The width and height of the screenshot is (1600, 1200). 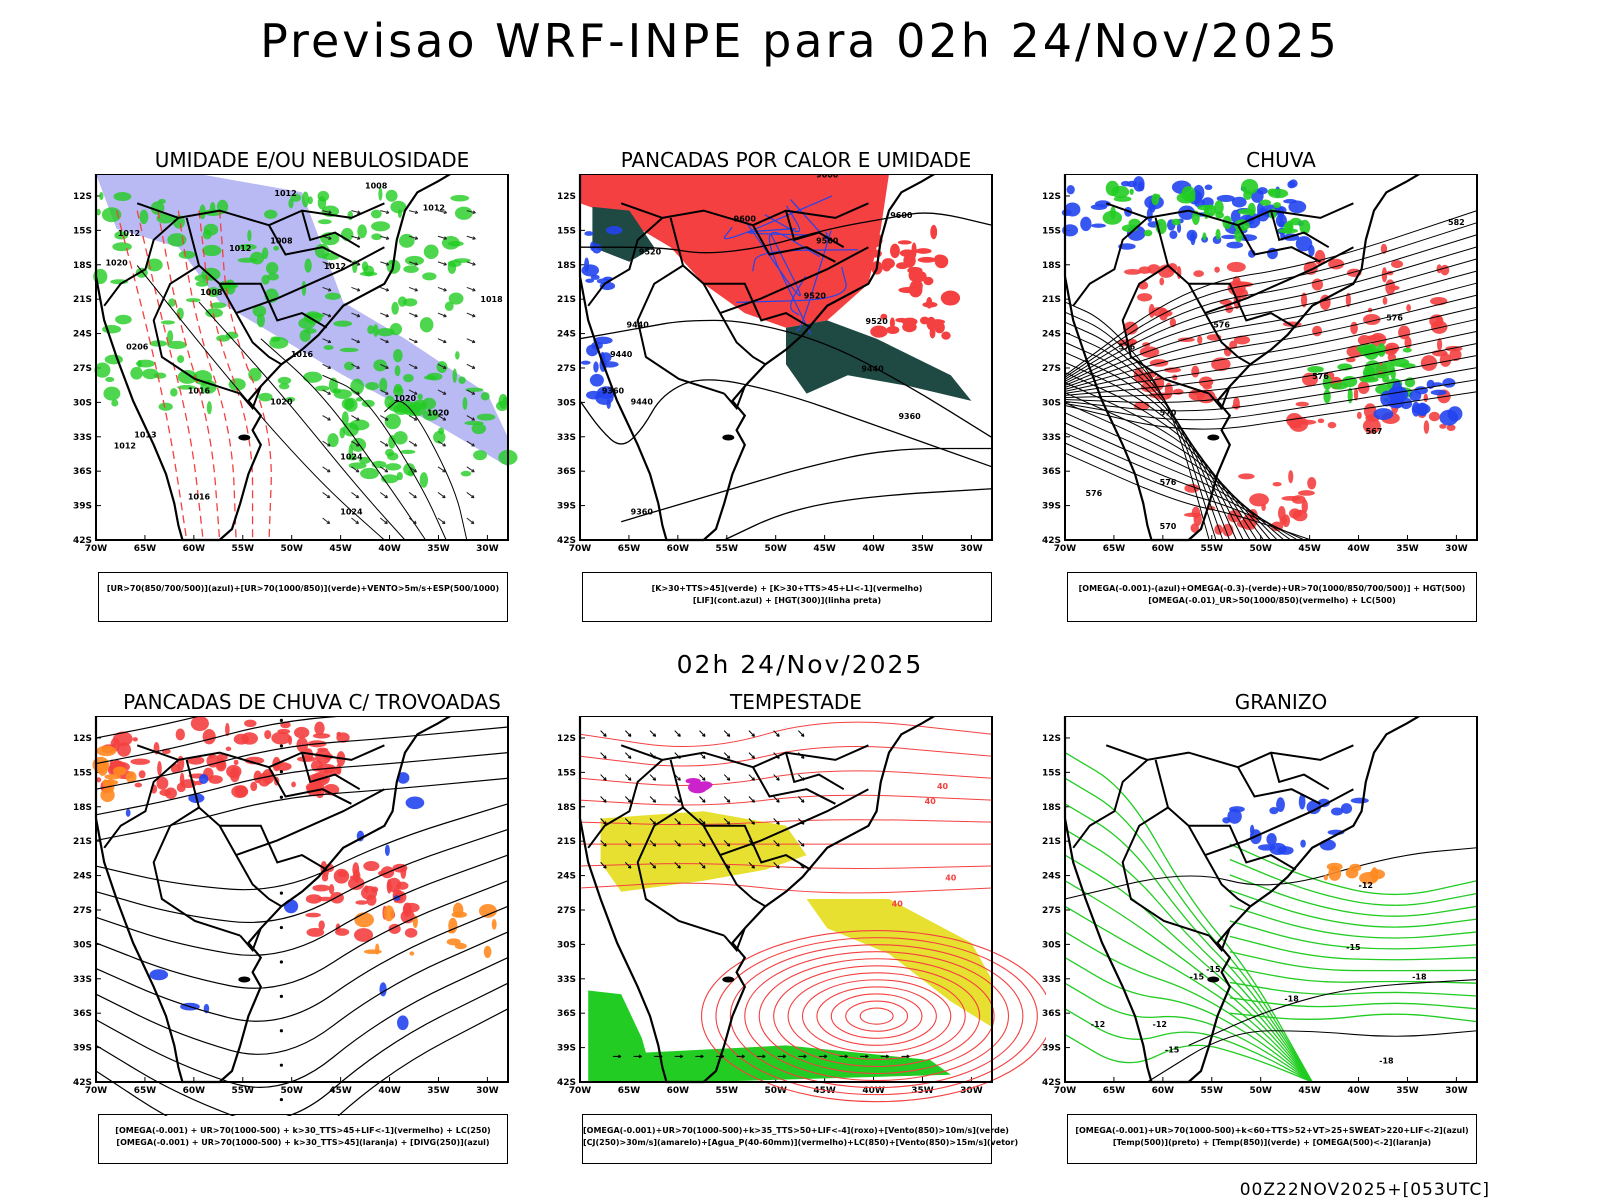 I want to click on lat-tick-label: 27S, so click(x=1051, y=369).